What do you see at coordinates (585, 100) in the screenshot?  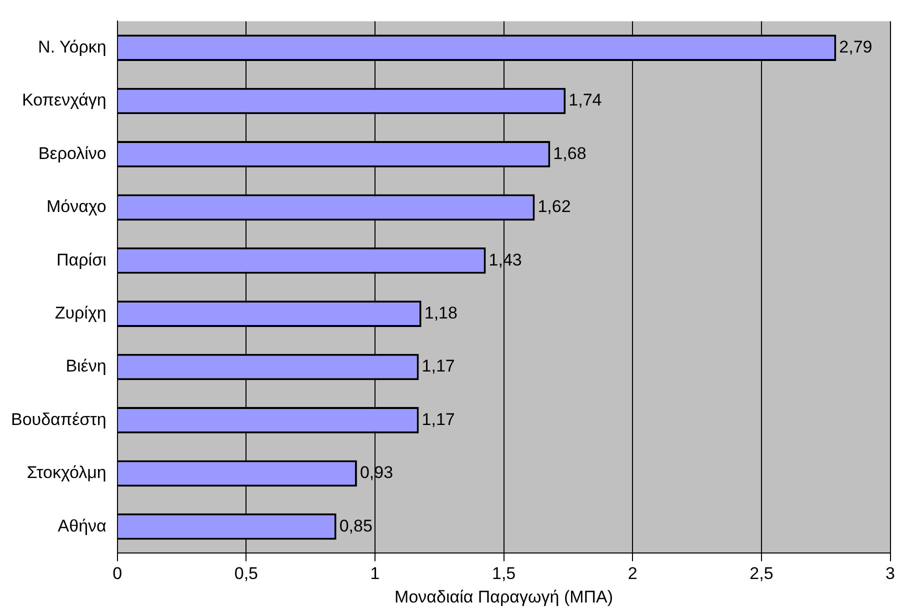 I see `data-label: 1,74` at bounding box center [585, 100].